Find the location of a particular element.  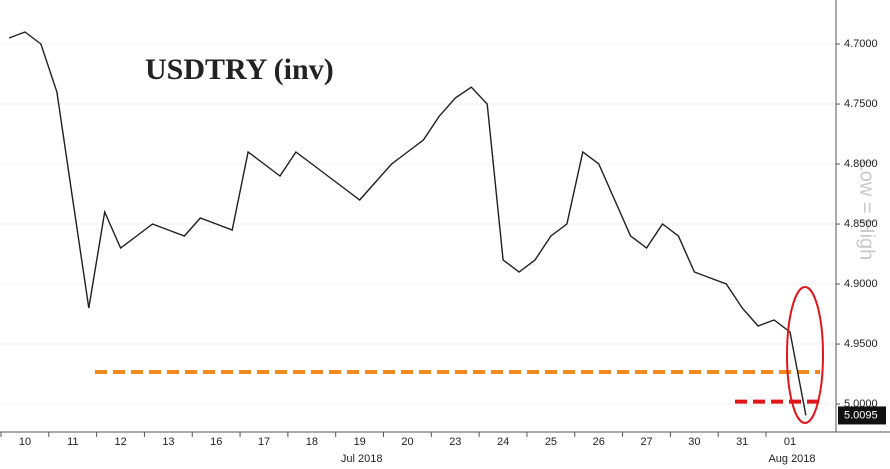

chart-title: USDTRY (inv) is located at coordinates (239, 69).